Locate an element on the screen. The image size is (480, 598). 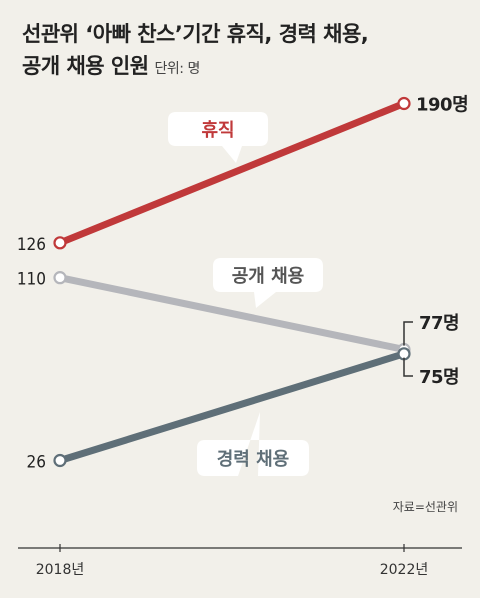
series-name-label: 경력 채용 is located at coordinates (253, 459).